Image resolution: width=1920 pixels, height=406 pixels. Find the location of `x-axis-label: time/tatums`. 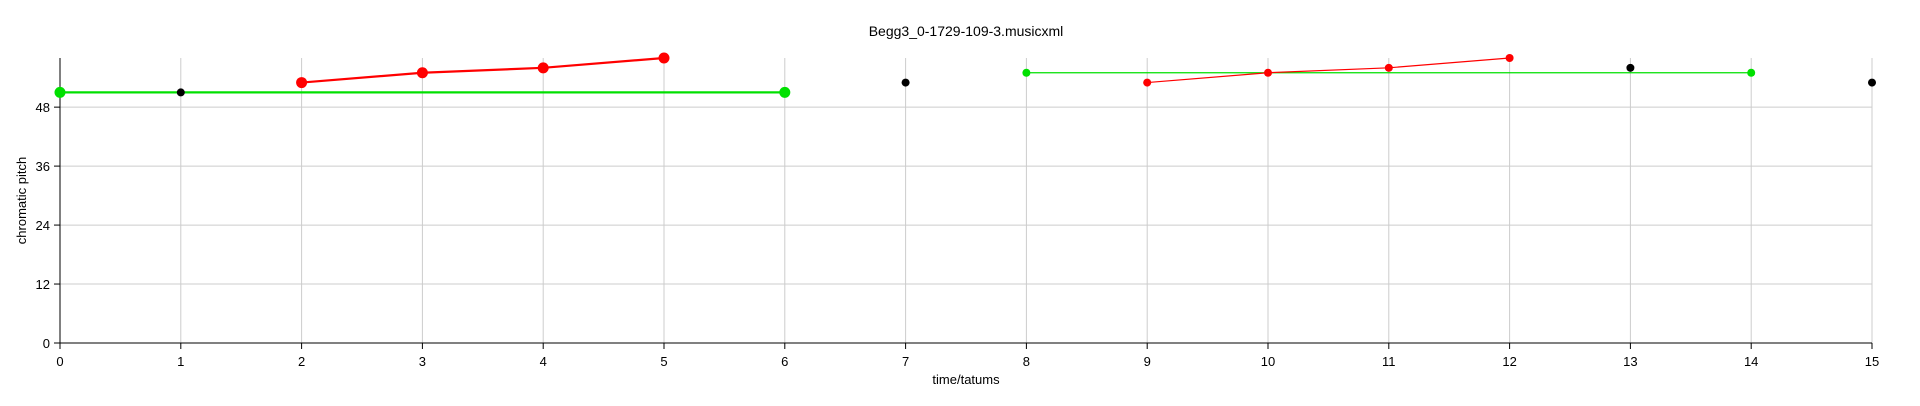

x-axis-label: time/tatums is located at coordinates (966, 379).